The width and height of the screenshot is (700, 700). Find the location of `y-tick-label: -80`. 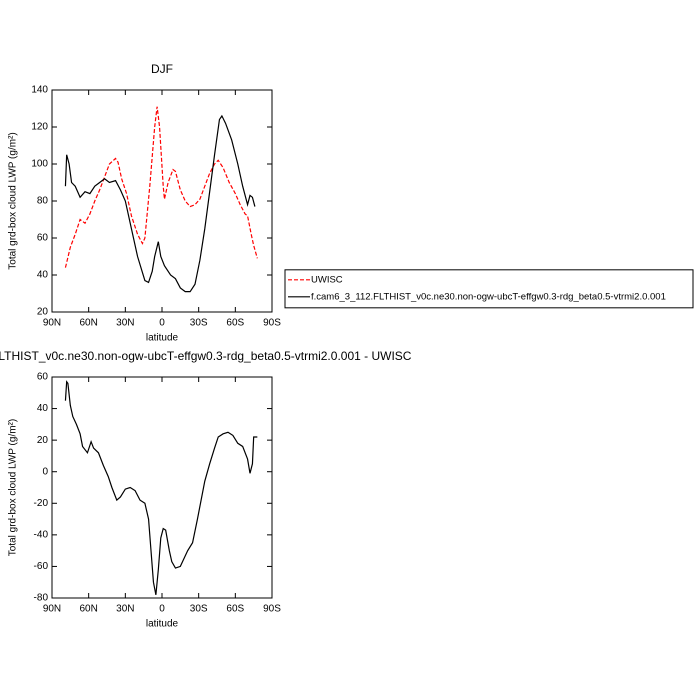

y-tick-label: -80 is located at coordinates (41, 598).